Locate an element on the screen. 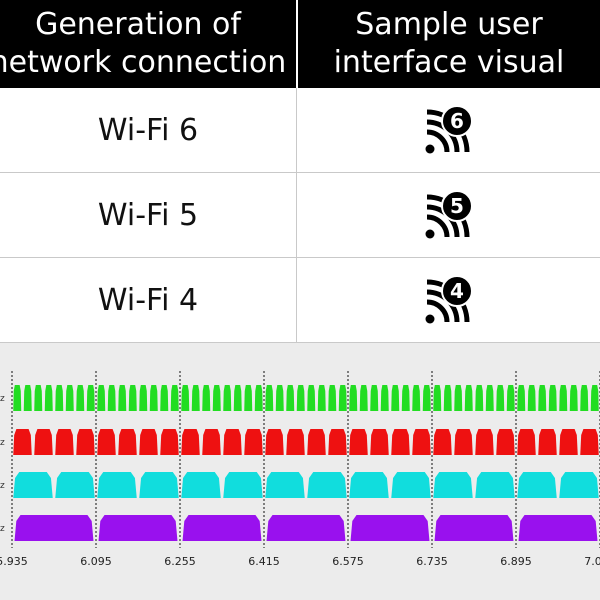  header-line: interface visual is located at coordinates (449, 62).